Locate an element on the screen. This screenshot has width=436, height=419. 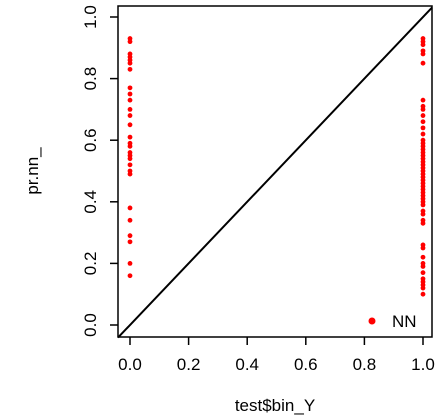
x-tick-label: 0.4 is located at coordinates (247, 364).